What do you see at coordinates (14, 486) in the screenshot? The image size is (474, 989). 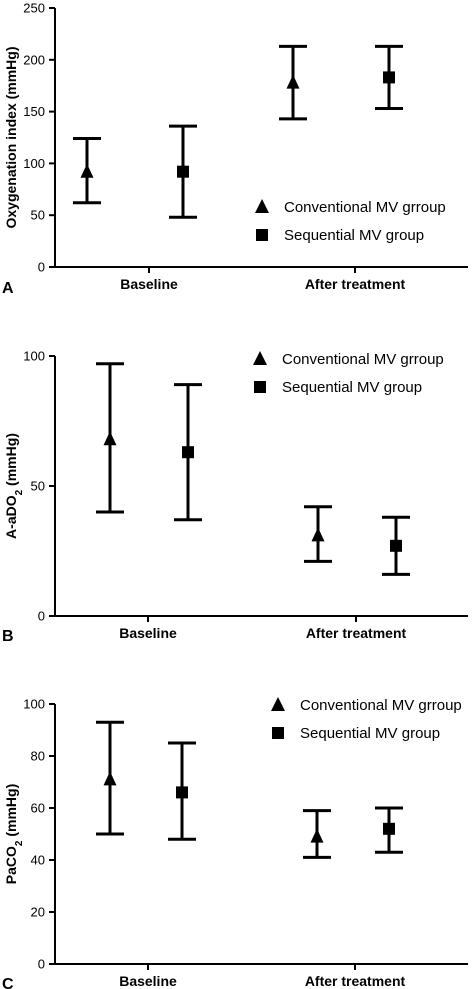 I see `y-axis-title: A-aDO2 (mmHg)` at bounding box center [14, 486].